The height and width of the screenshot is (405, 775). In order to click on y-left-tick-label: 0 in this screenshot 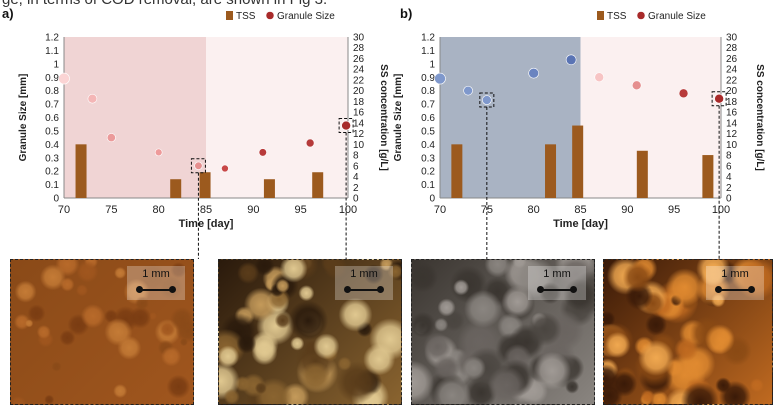, I will do `click(432, 199)`.